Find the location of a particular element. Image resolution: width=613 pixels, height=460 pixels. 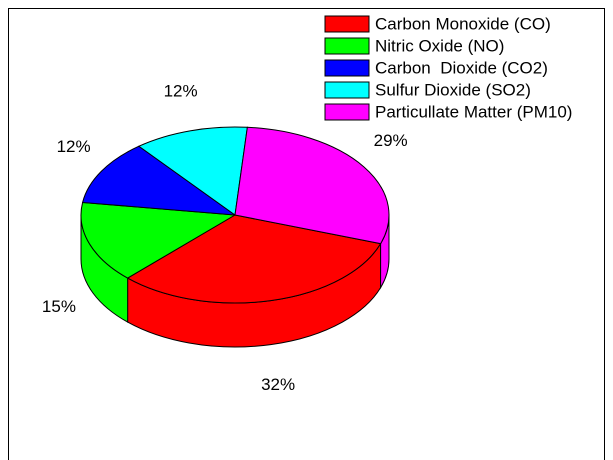

pie-label-carbon-dioxide-co2: 12% is located at coordinates (74, 146).